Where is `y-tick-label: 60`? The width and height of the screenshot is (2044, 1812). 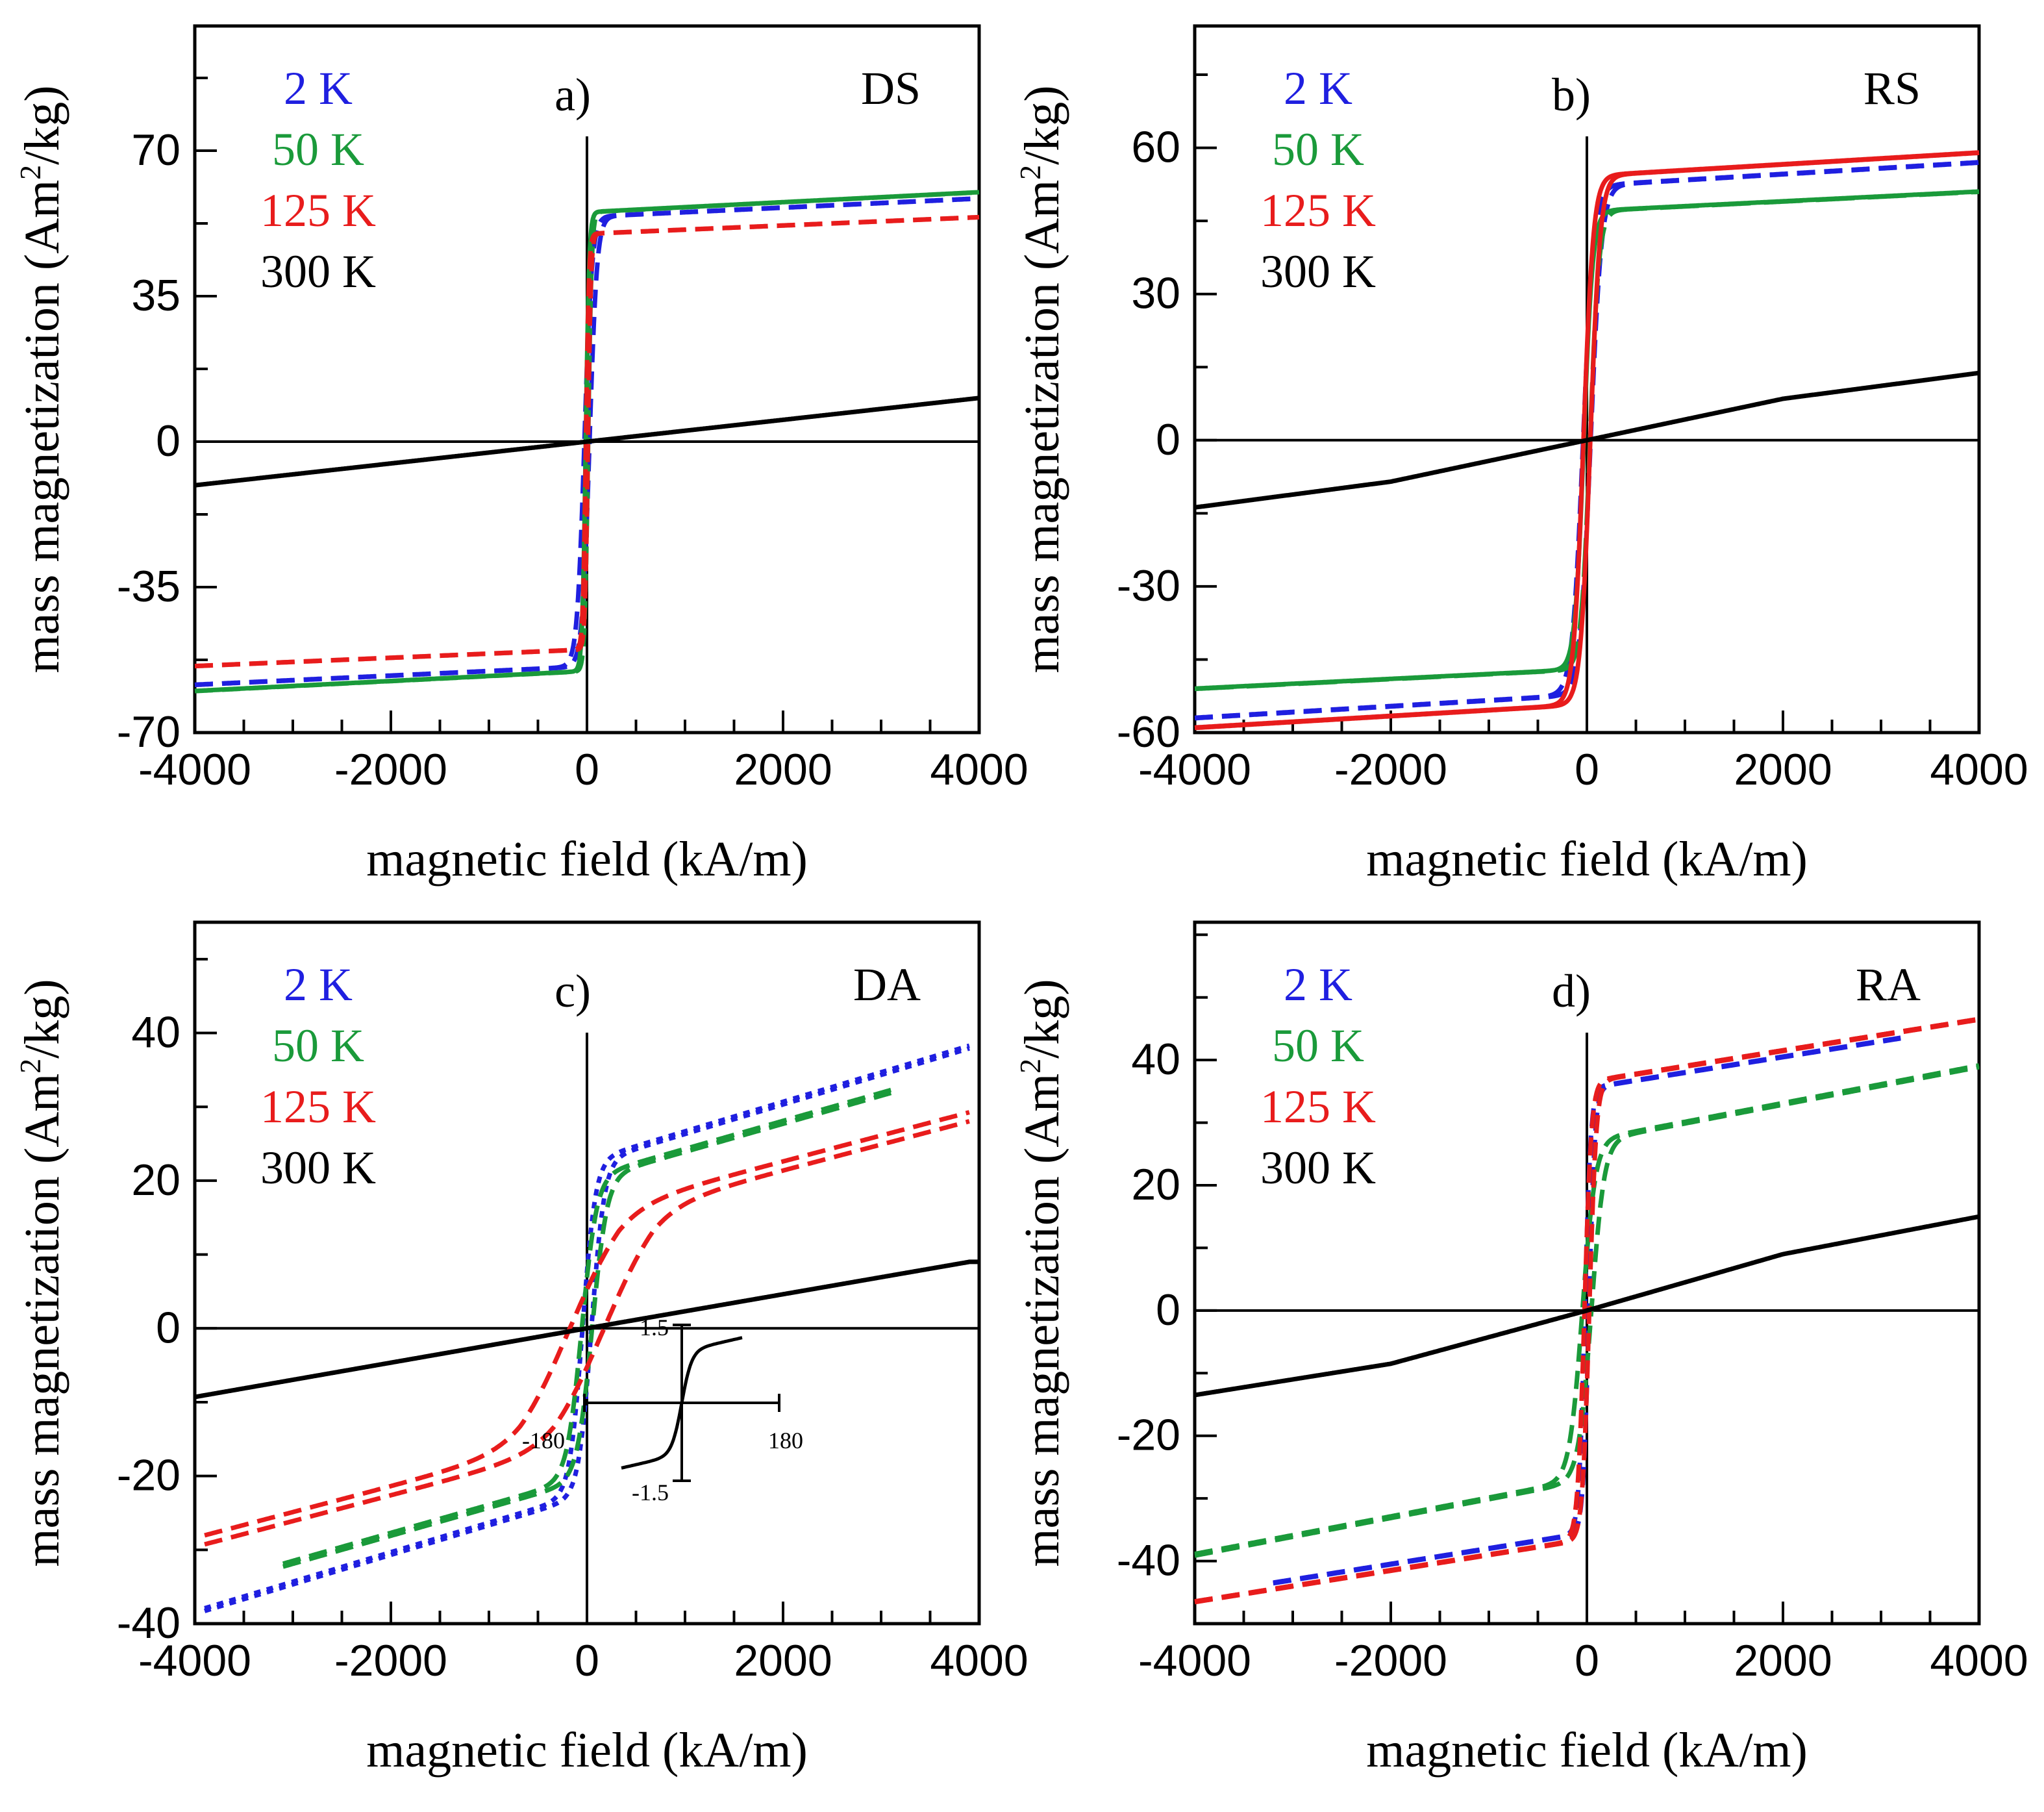 y-tick-label: 60 is located at coordinates (1155, 147).